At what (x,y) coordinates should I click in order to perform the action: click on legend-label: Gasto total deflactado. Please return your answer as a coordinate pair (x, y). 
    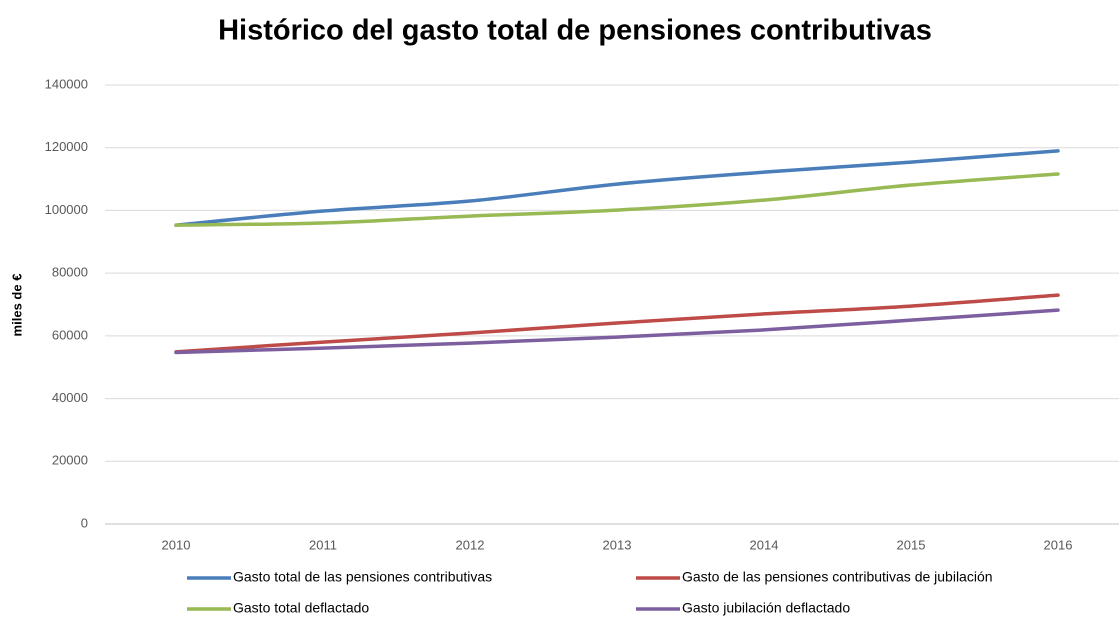
    Looking at the image, I should click on (301, 608).